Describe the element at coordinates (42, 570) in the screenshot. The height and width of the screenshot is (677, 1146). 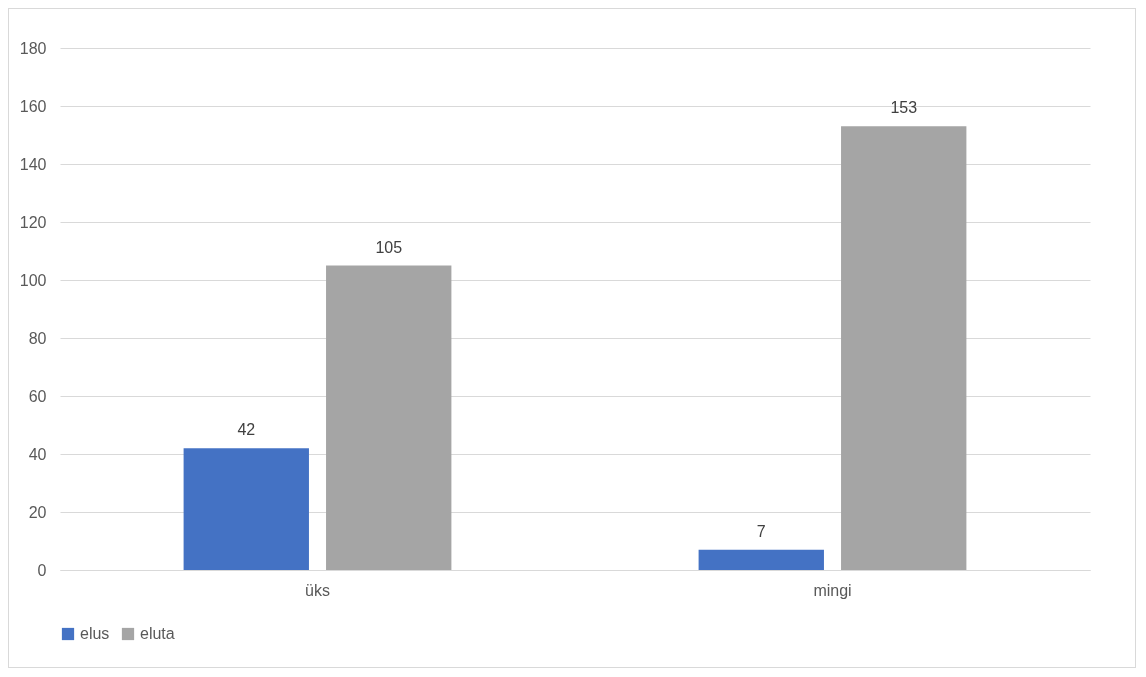
I see `y-tick-label: 0` at that location.